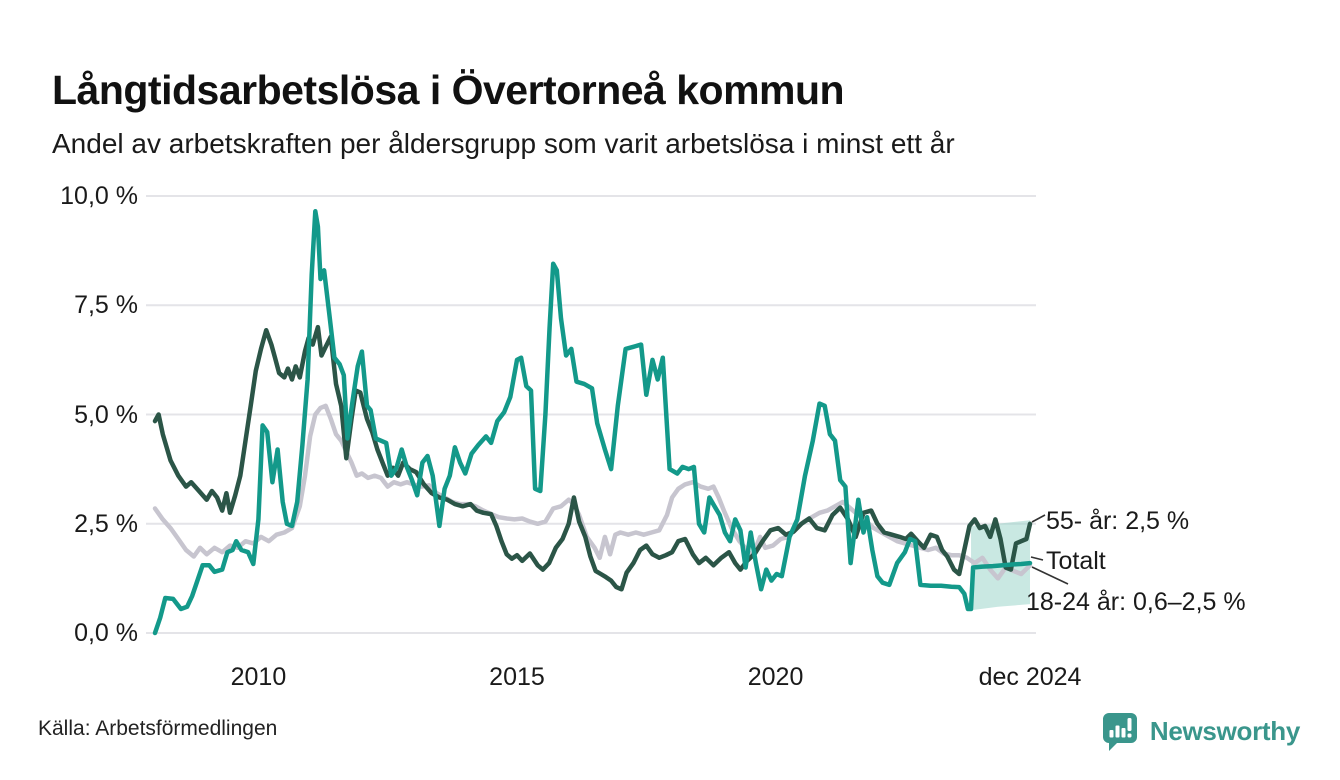 Image resolution: width=1340 pixels, height=780 pixels. Describe the element at coordinates (1224, 730) in the screenshot. I see `brand-name: Newsworthy` at that location.